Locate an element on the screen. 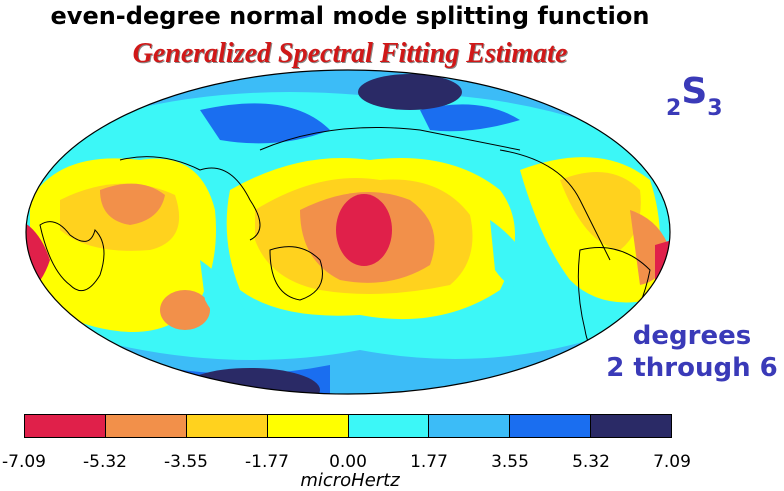 The width and height of the screenshot is (784, 491). east-gold-region is located at coordinates (600, 211).